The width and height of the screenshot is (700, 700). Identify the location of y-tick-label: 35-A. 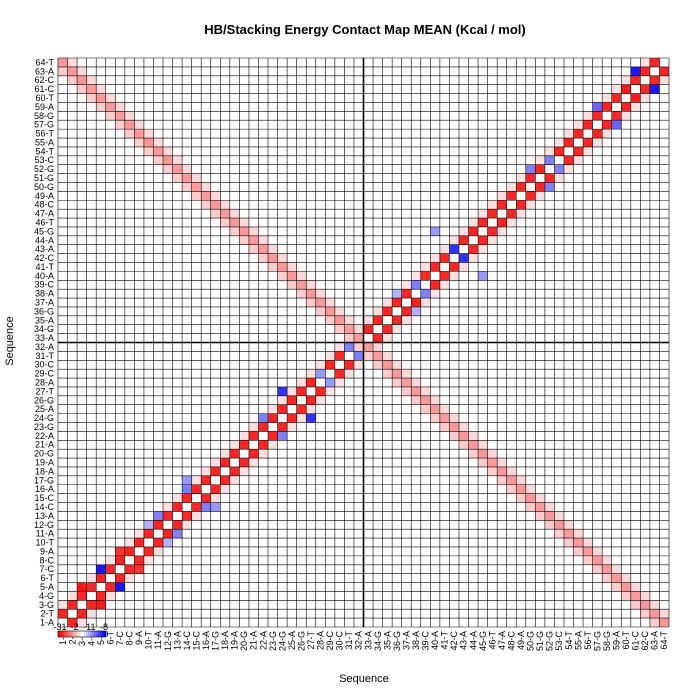
(44, 320).